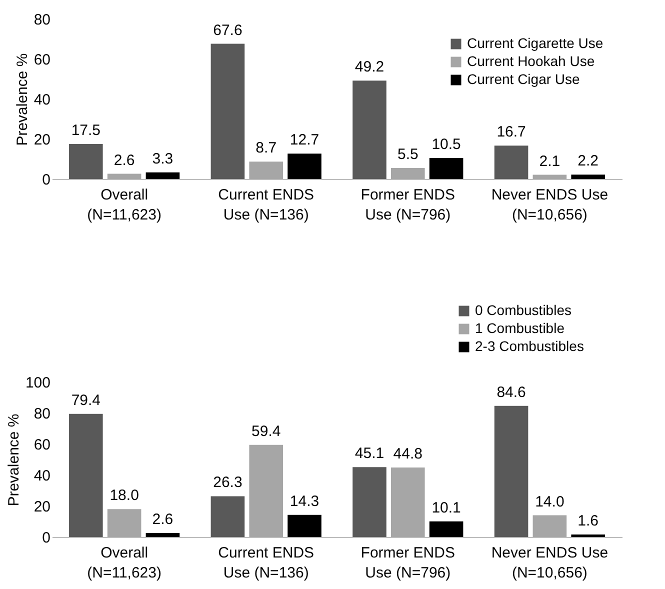 The width and height of the screenshot is (665, 589). Describe the element at coordinates (37, 383) in the screenshot. I see `y-tick-label: 100` at that location.